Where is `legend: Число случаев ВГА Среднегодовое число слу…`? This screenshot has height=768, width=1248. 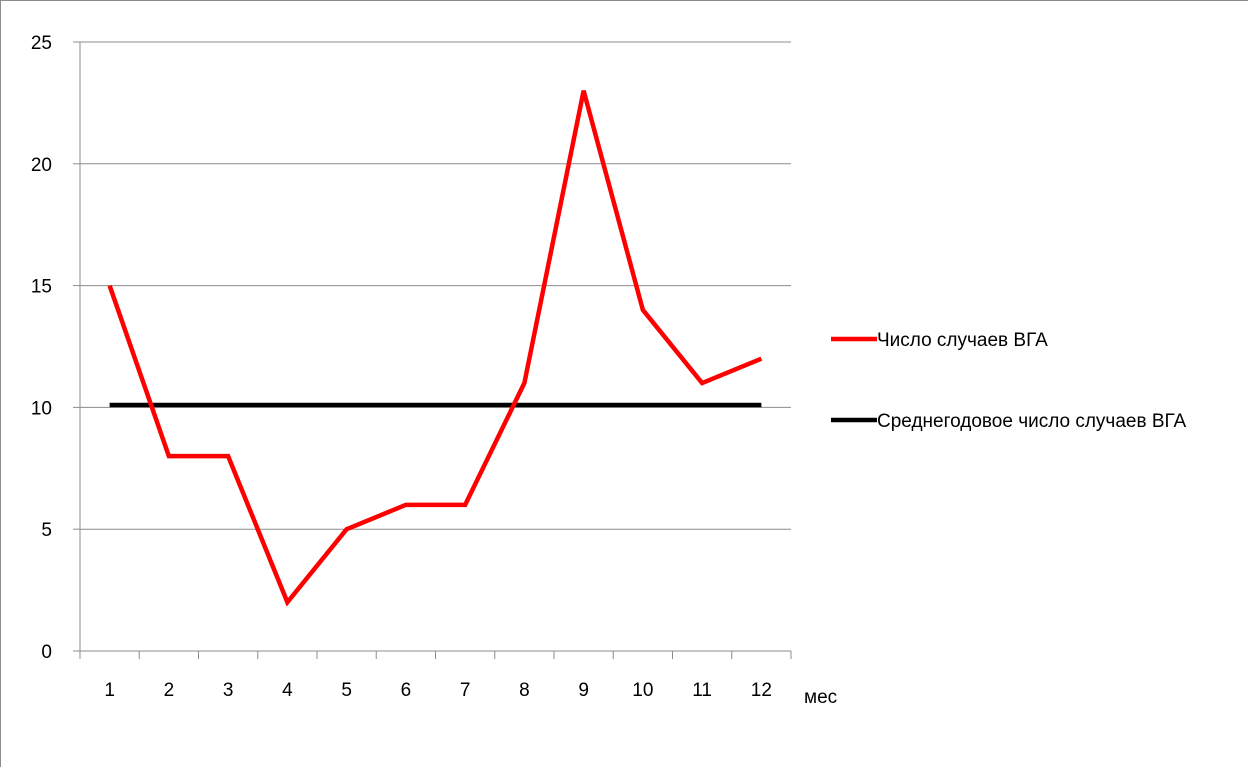 legend: Число случаев ВГА Среднегодовое число слу… is located at coordinates (1009, 381).